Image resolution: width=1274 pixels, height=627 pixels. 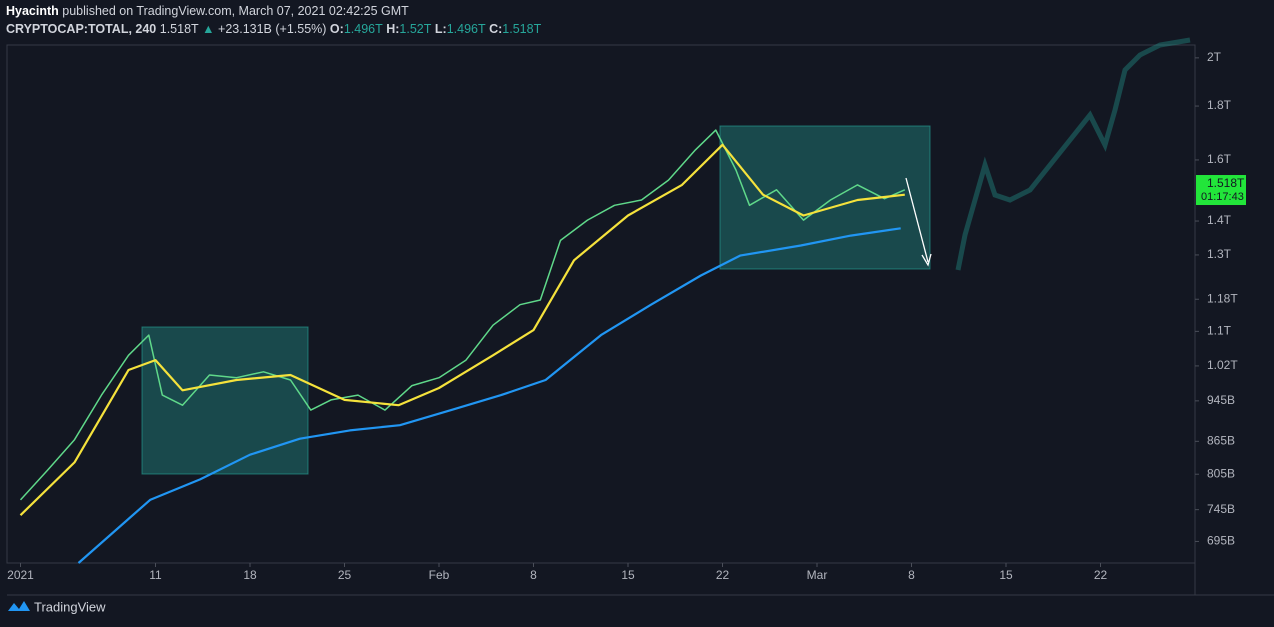 I want to click on x-tick-label: 11, so click(x=155, y=575).